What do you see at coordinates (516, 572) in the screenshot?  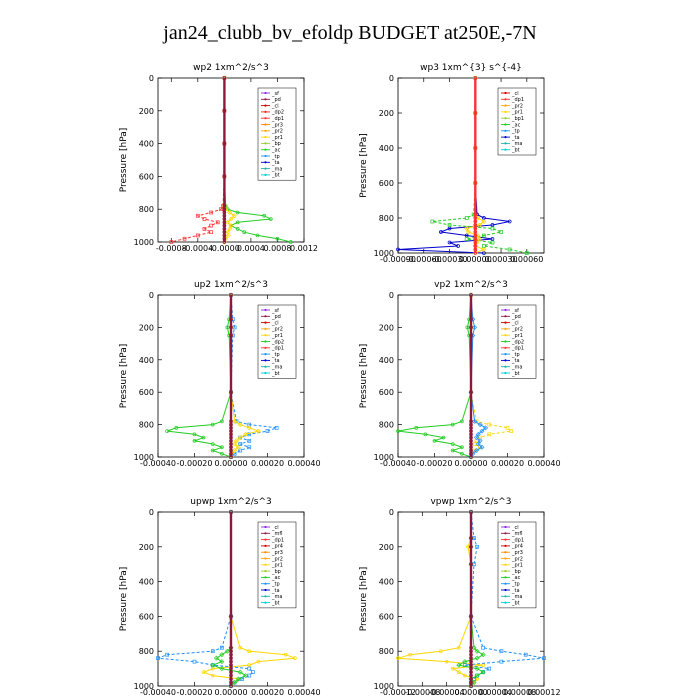 I see `legend-label: _bp` at bounding box center [516, 572].